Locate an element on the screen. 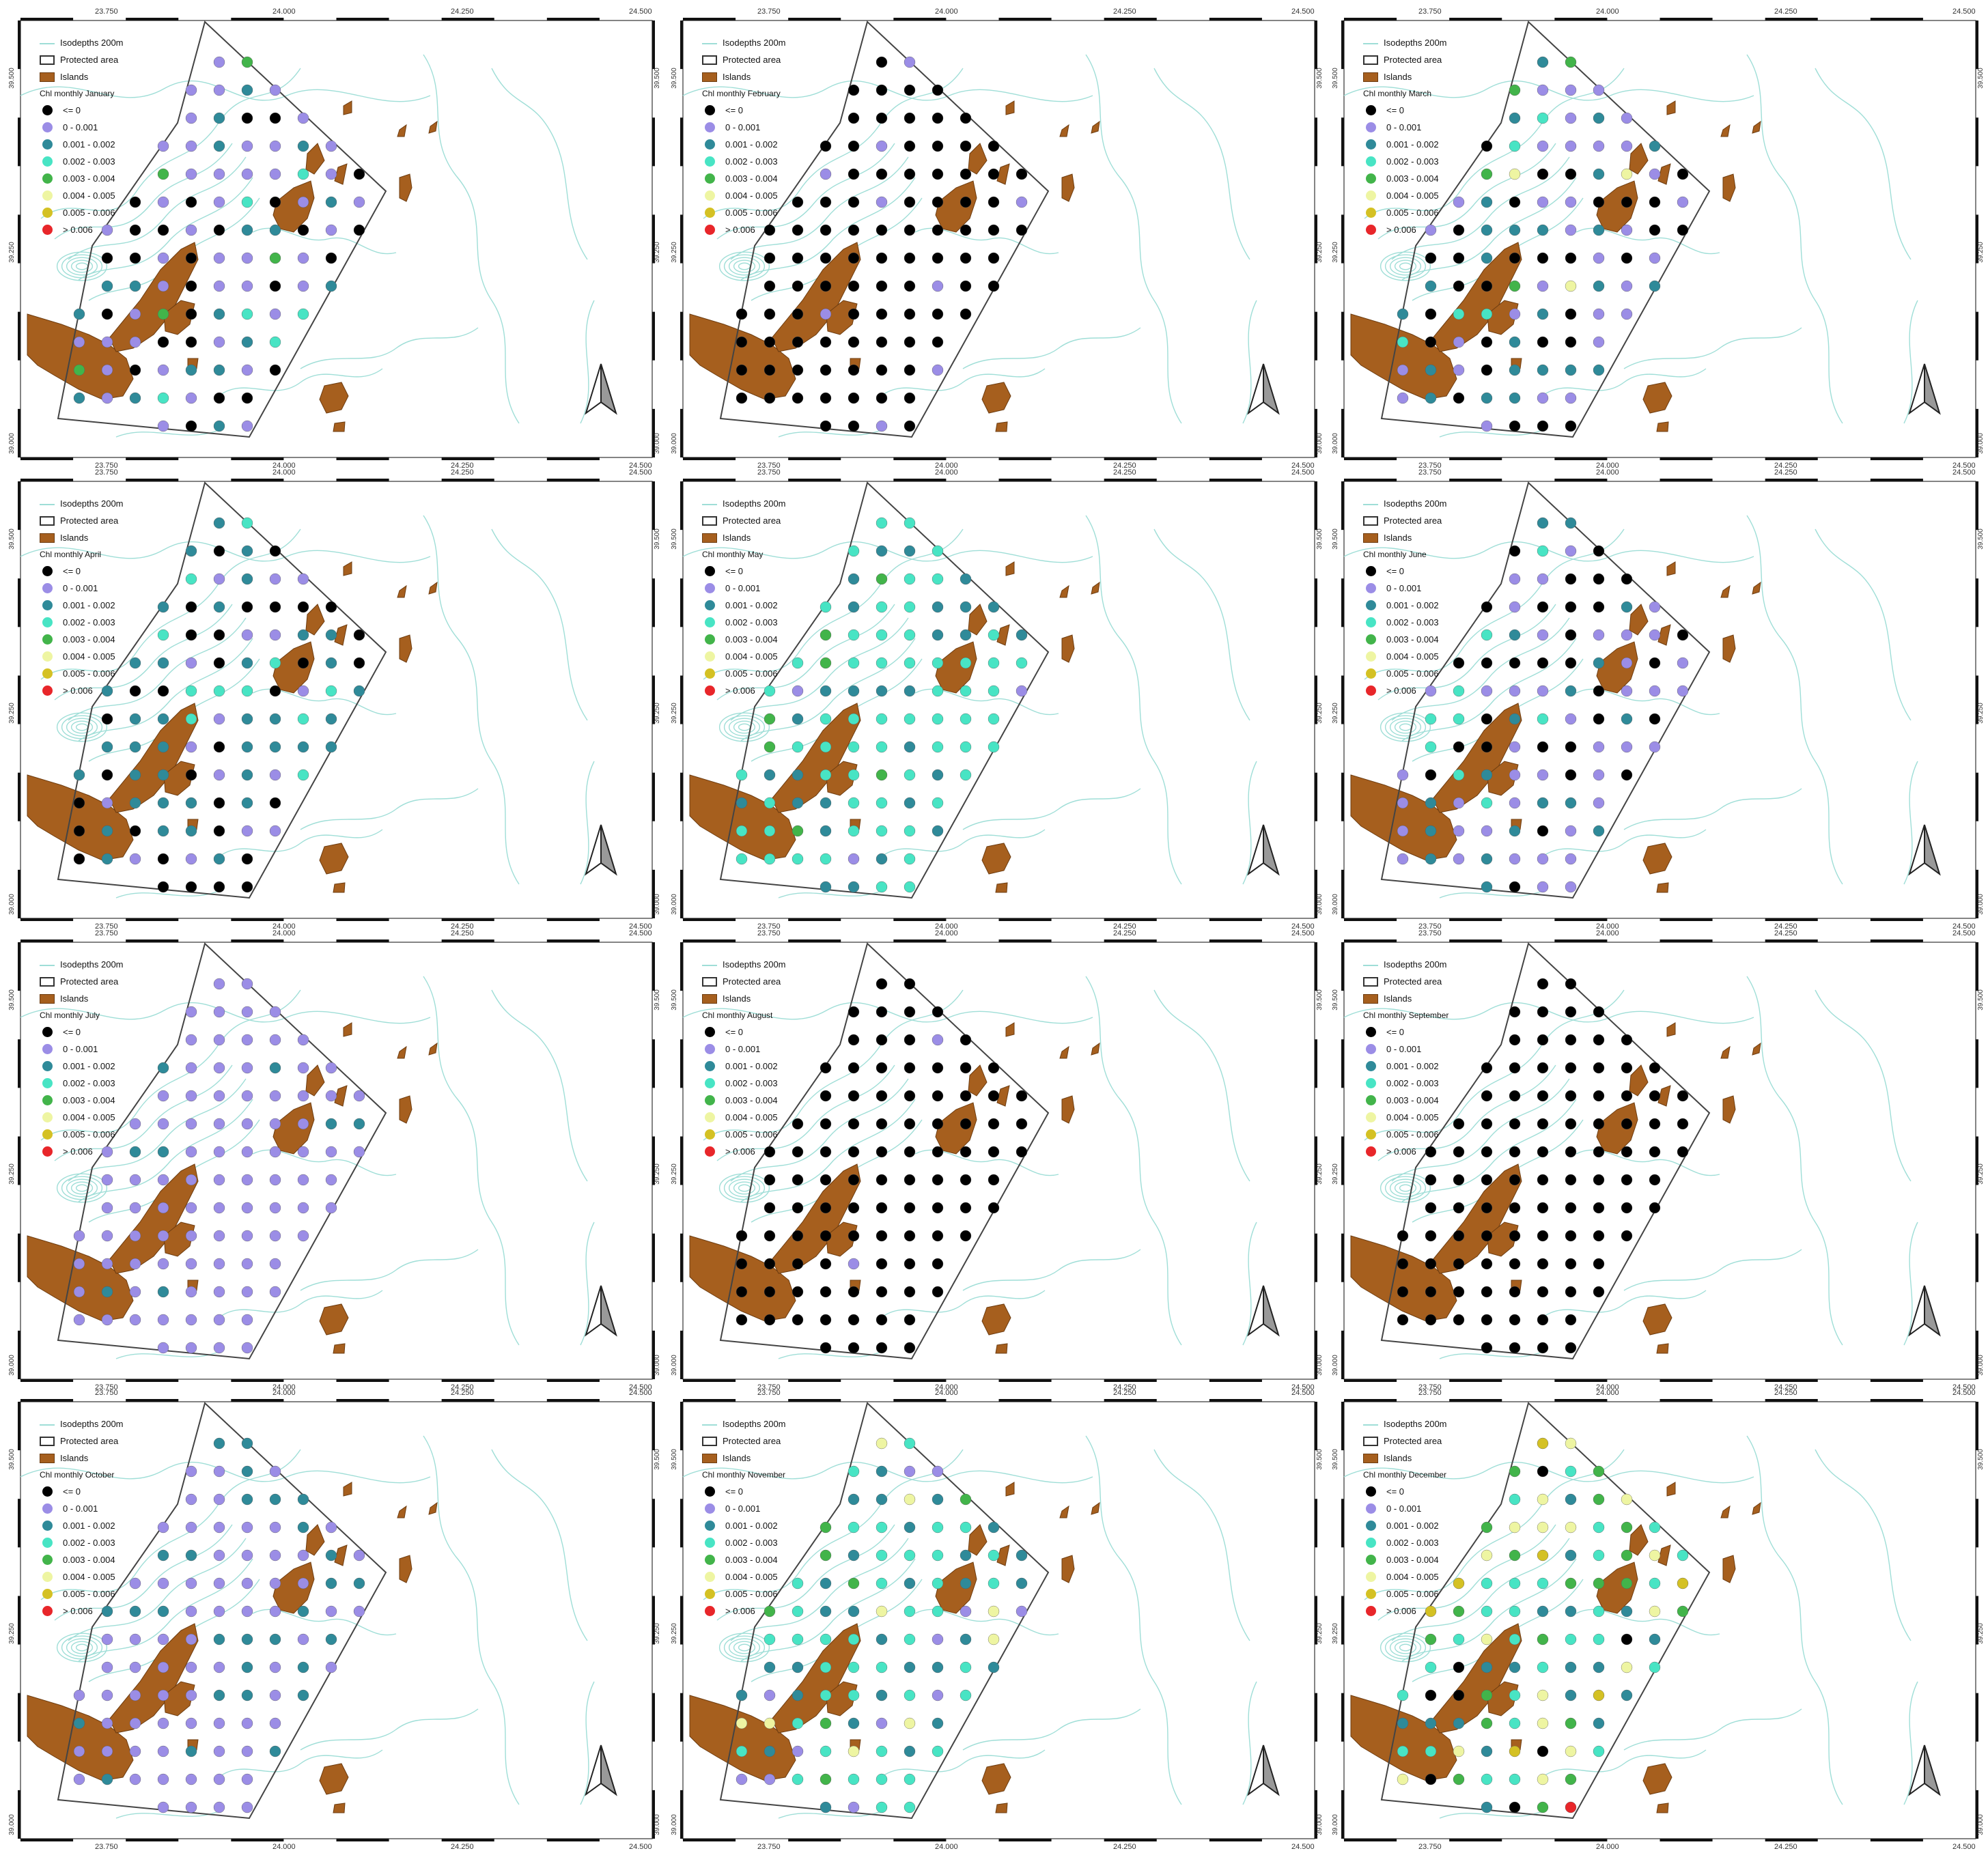  legend-class-label: 0.003 - 0.004 is located at coordinates (89, 1560).